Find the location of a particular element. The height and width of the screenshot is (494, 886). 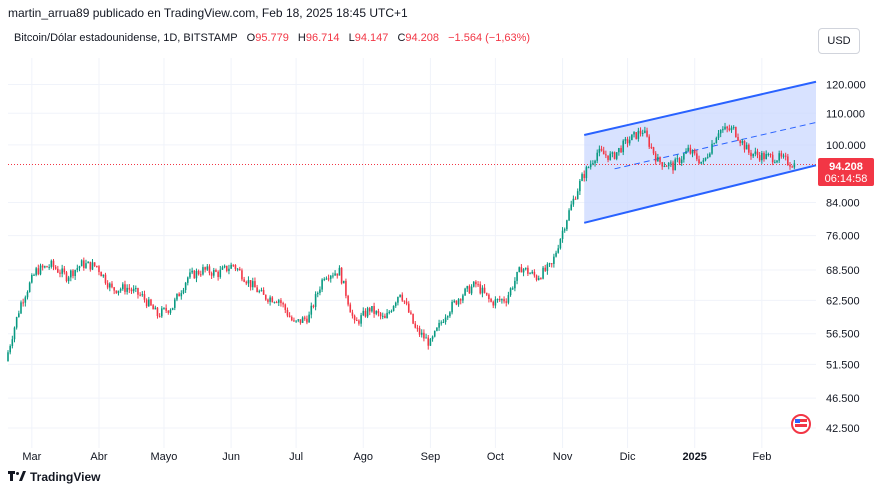

channel-lower-line is located at coordinates (700, 194).